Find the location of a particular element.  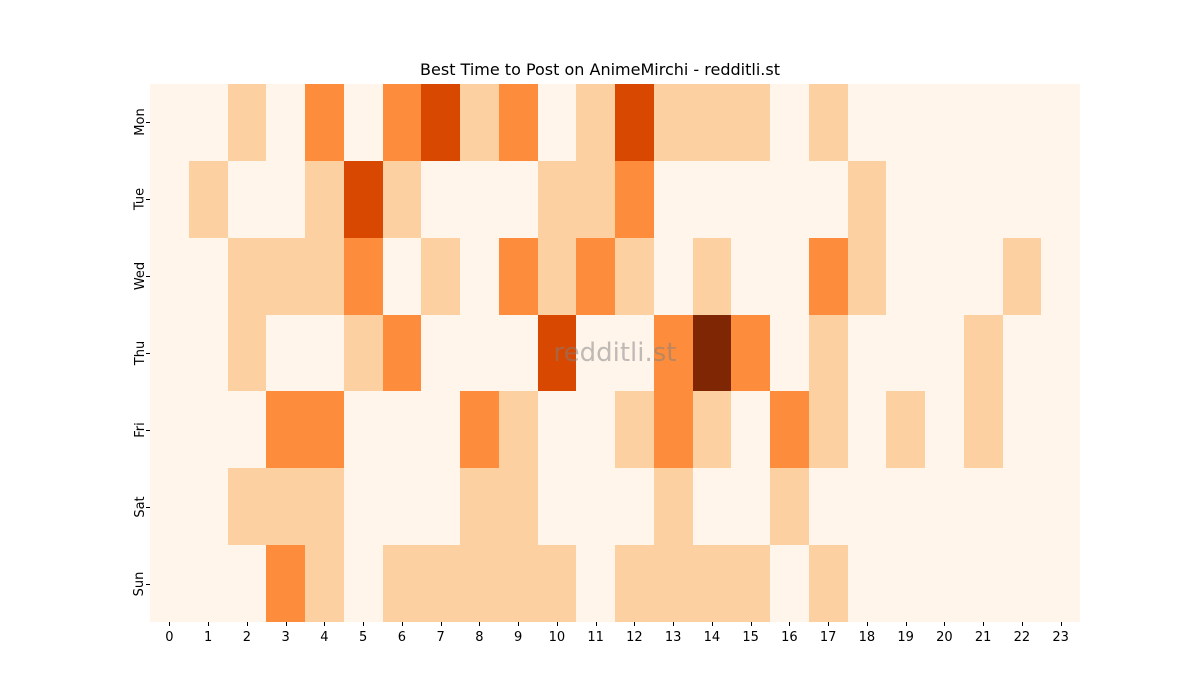

x-tick-label: 20 is located at coordinates (944, 637).